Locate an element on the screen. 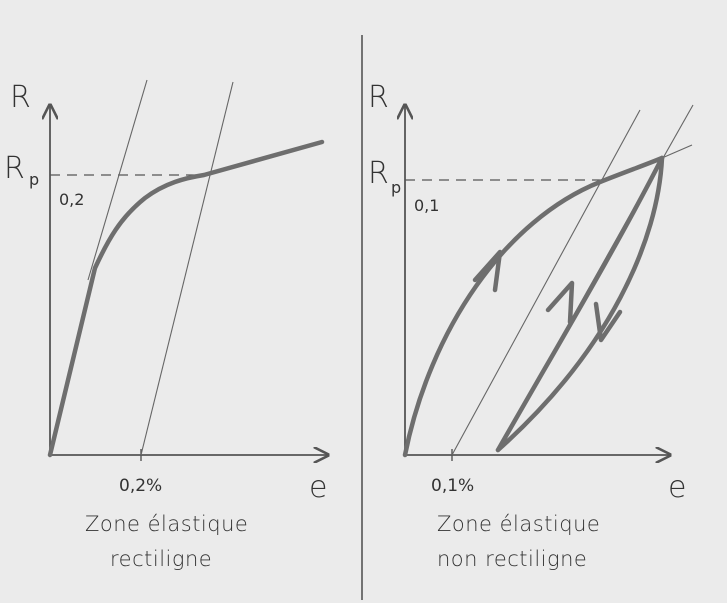  left-x-tick-label: 0,2% is located at coordinates (141, 486).